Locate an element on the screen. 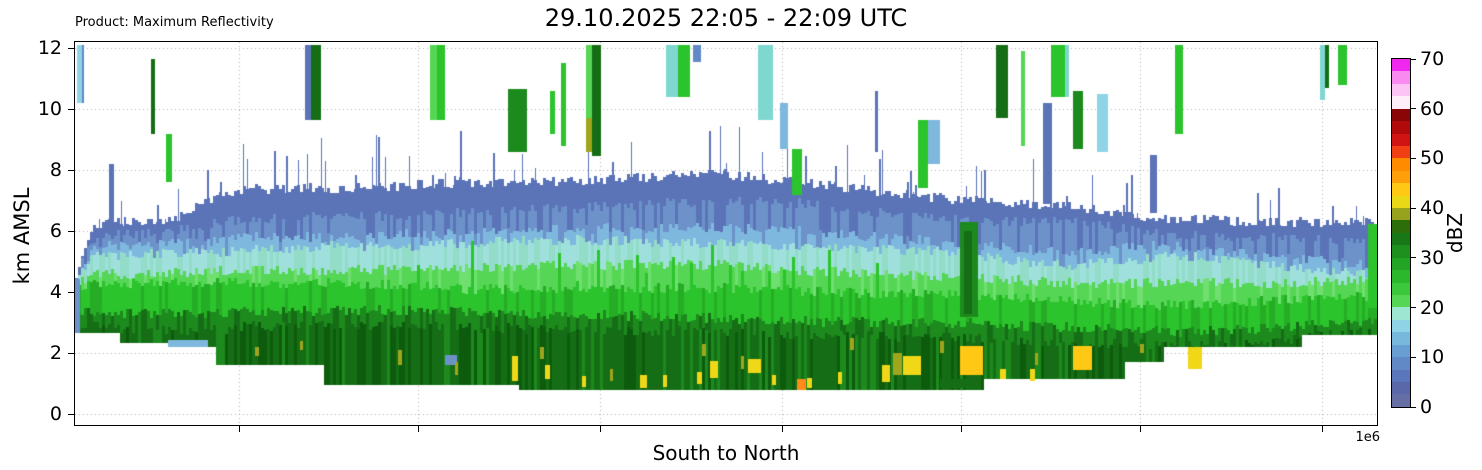 Image resolution: width=1482 pixels, height=470 pixels. colorbar-tick-label: 20 is located at coordinates (1432, 307).